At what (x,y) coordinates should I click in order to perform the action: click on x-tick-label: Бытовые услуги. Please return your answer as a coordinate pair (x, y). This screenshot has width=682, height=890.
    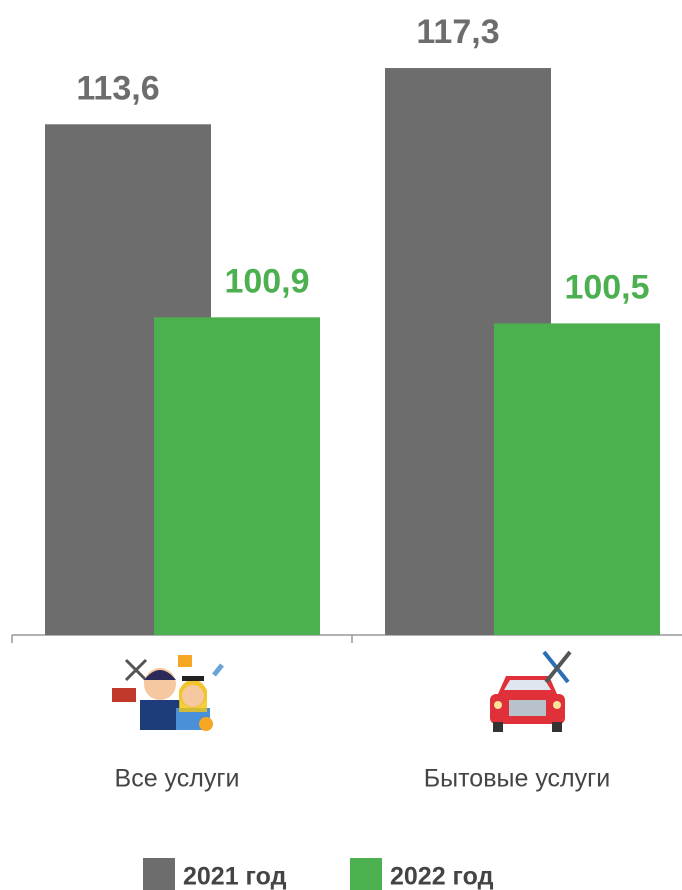
    Looking at the image, I should click on (517, 779).